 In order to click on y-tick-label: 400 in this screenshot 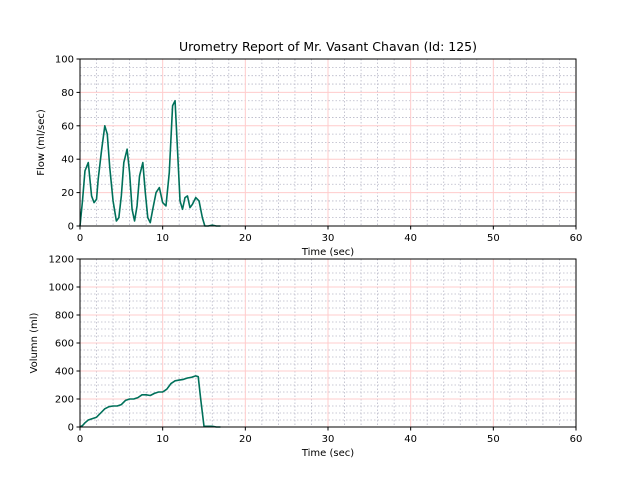, I will do `click(64, 372)`.